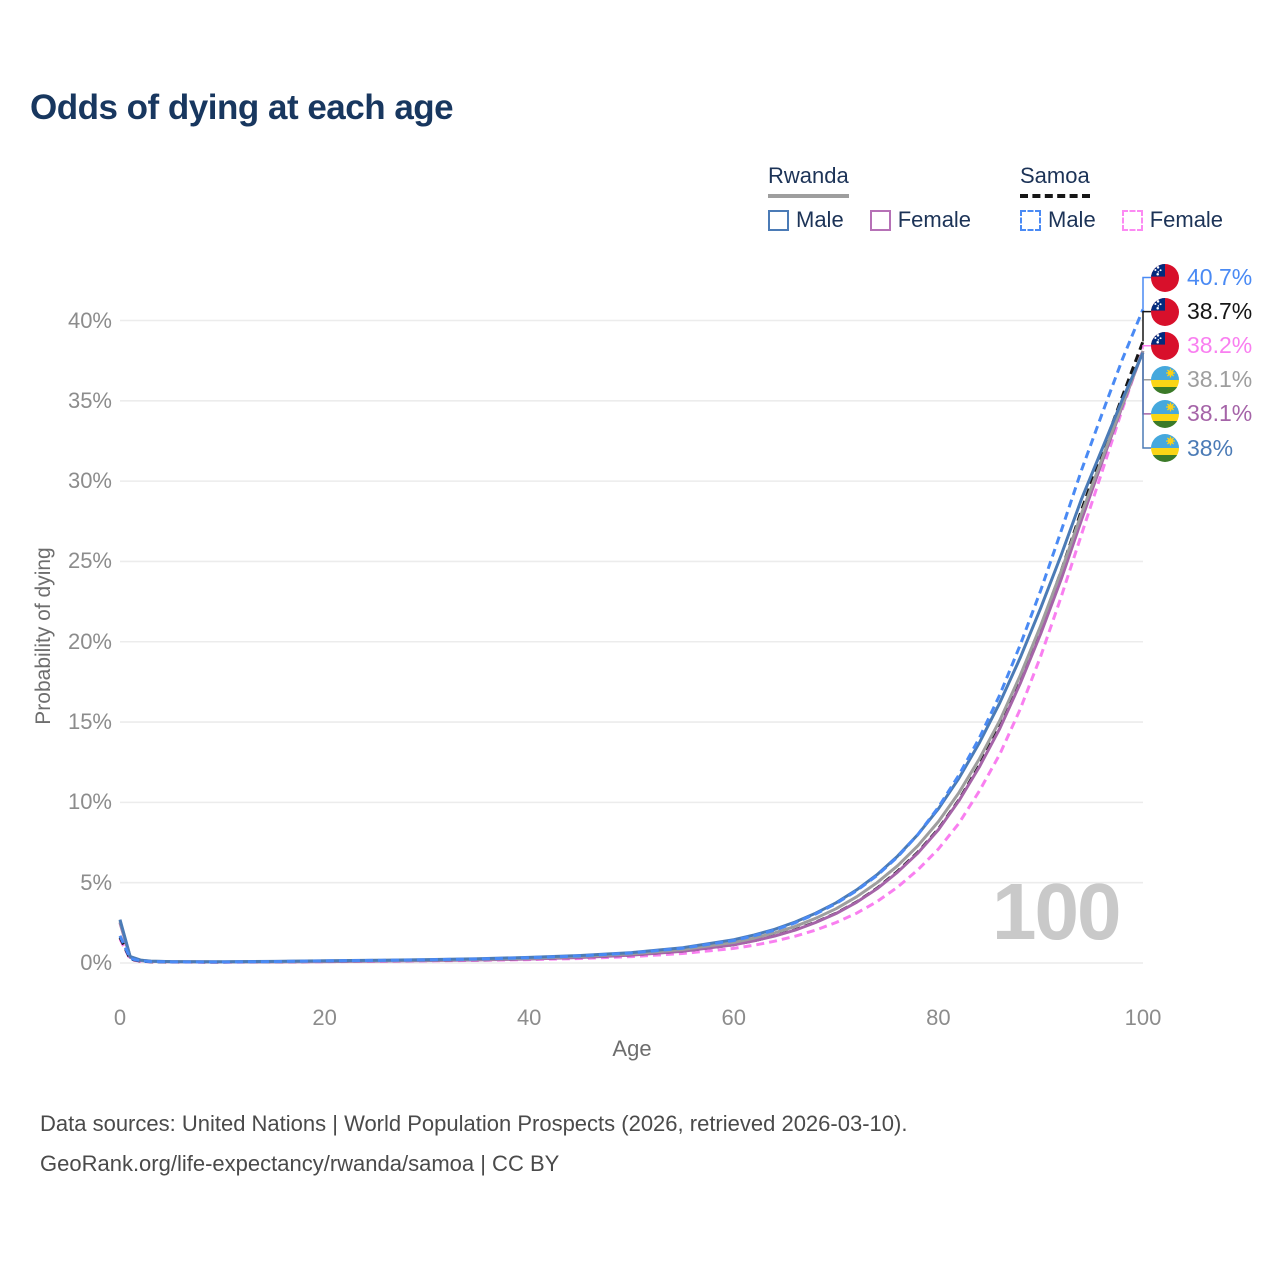 This screenshot has height=1280, width=1280. What do you see at coordinates (1220, 345) in the screenshot?
I see `end-label-value: 38.2%` at bounding box center [1220, 345].